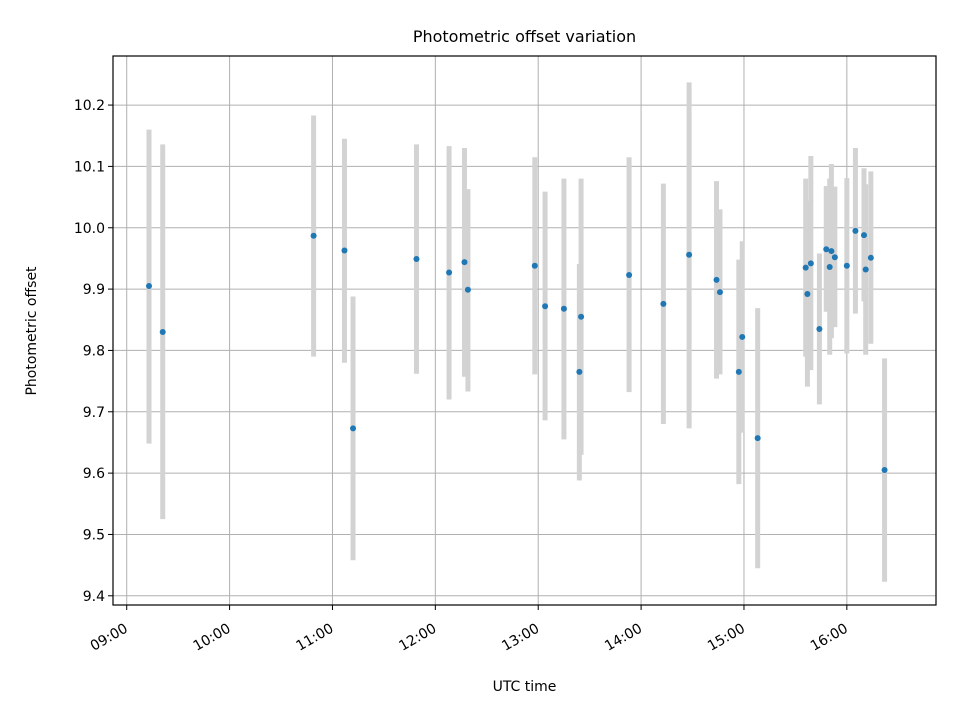  What do you see at coordinates (525, 687) in the screenshot?
I see `x-axis-label: UTC time` at bounding box center [525, 687].